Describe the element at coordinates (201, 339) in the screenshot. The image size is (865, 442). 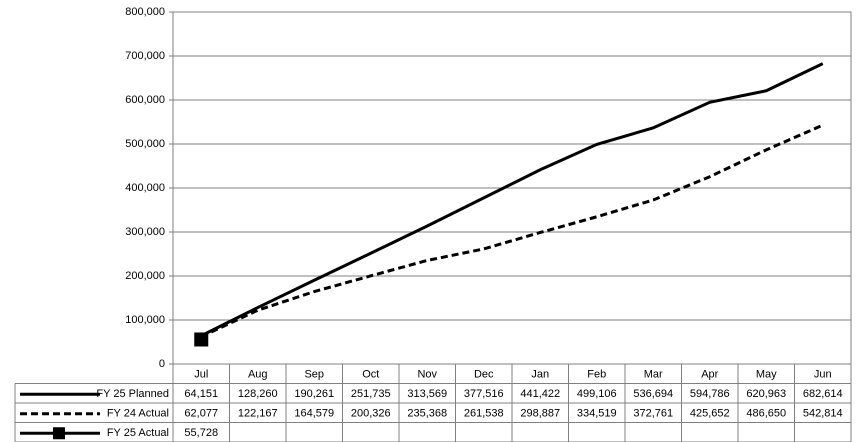
I see `series-marker` at that location.